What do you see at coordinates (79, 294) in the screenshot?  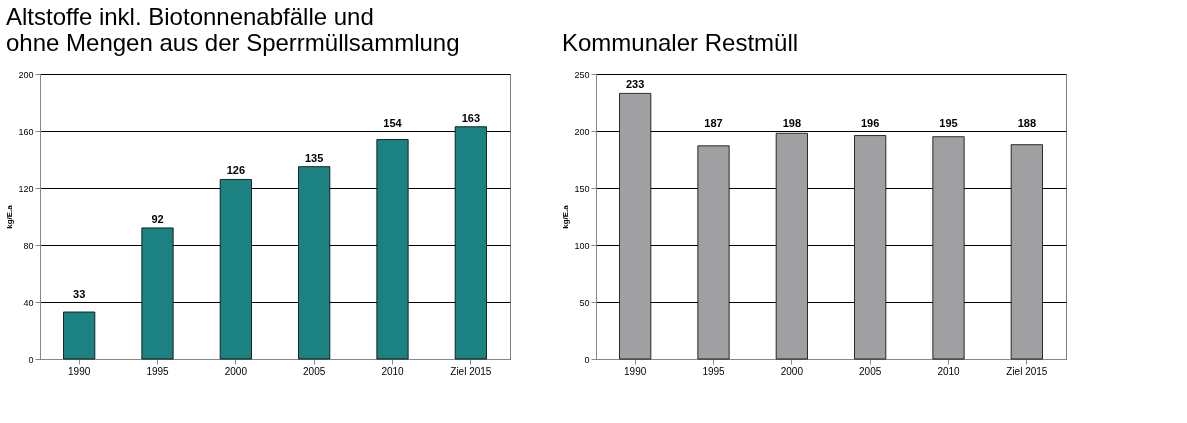 I see `data-label: 33` at bounding box center [79, 294].